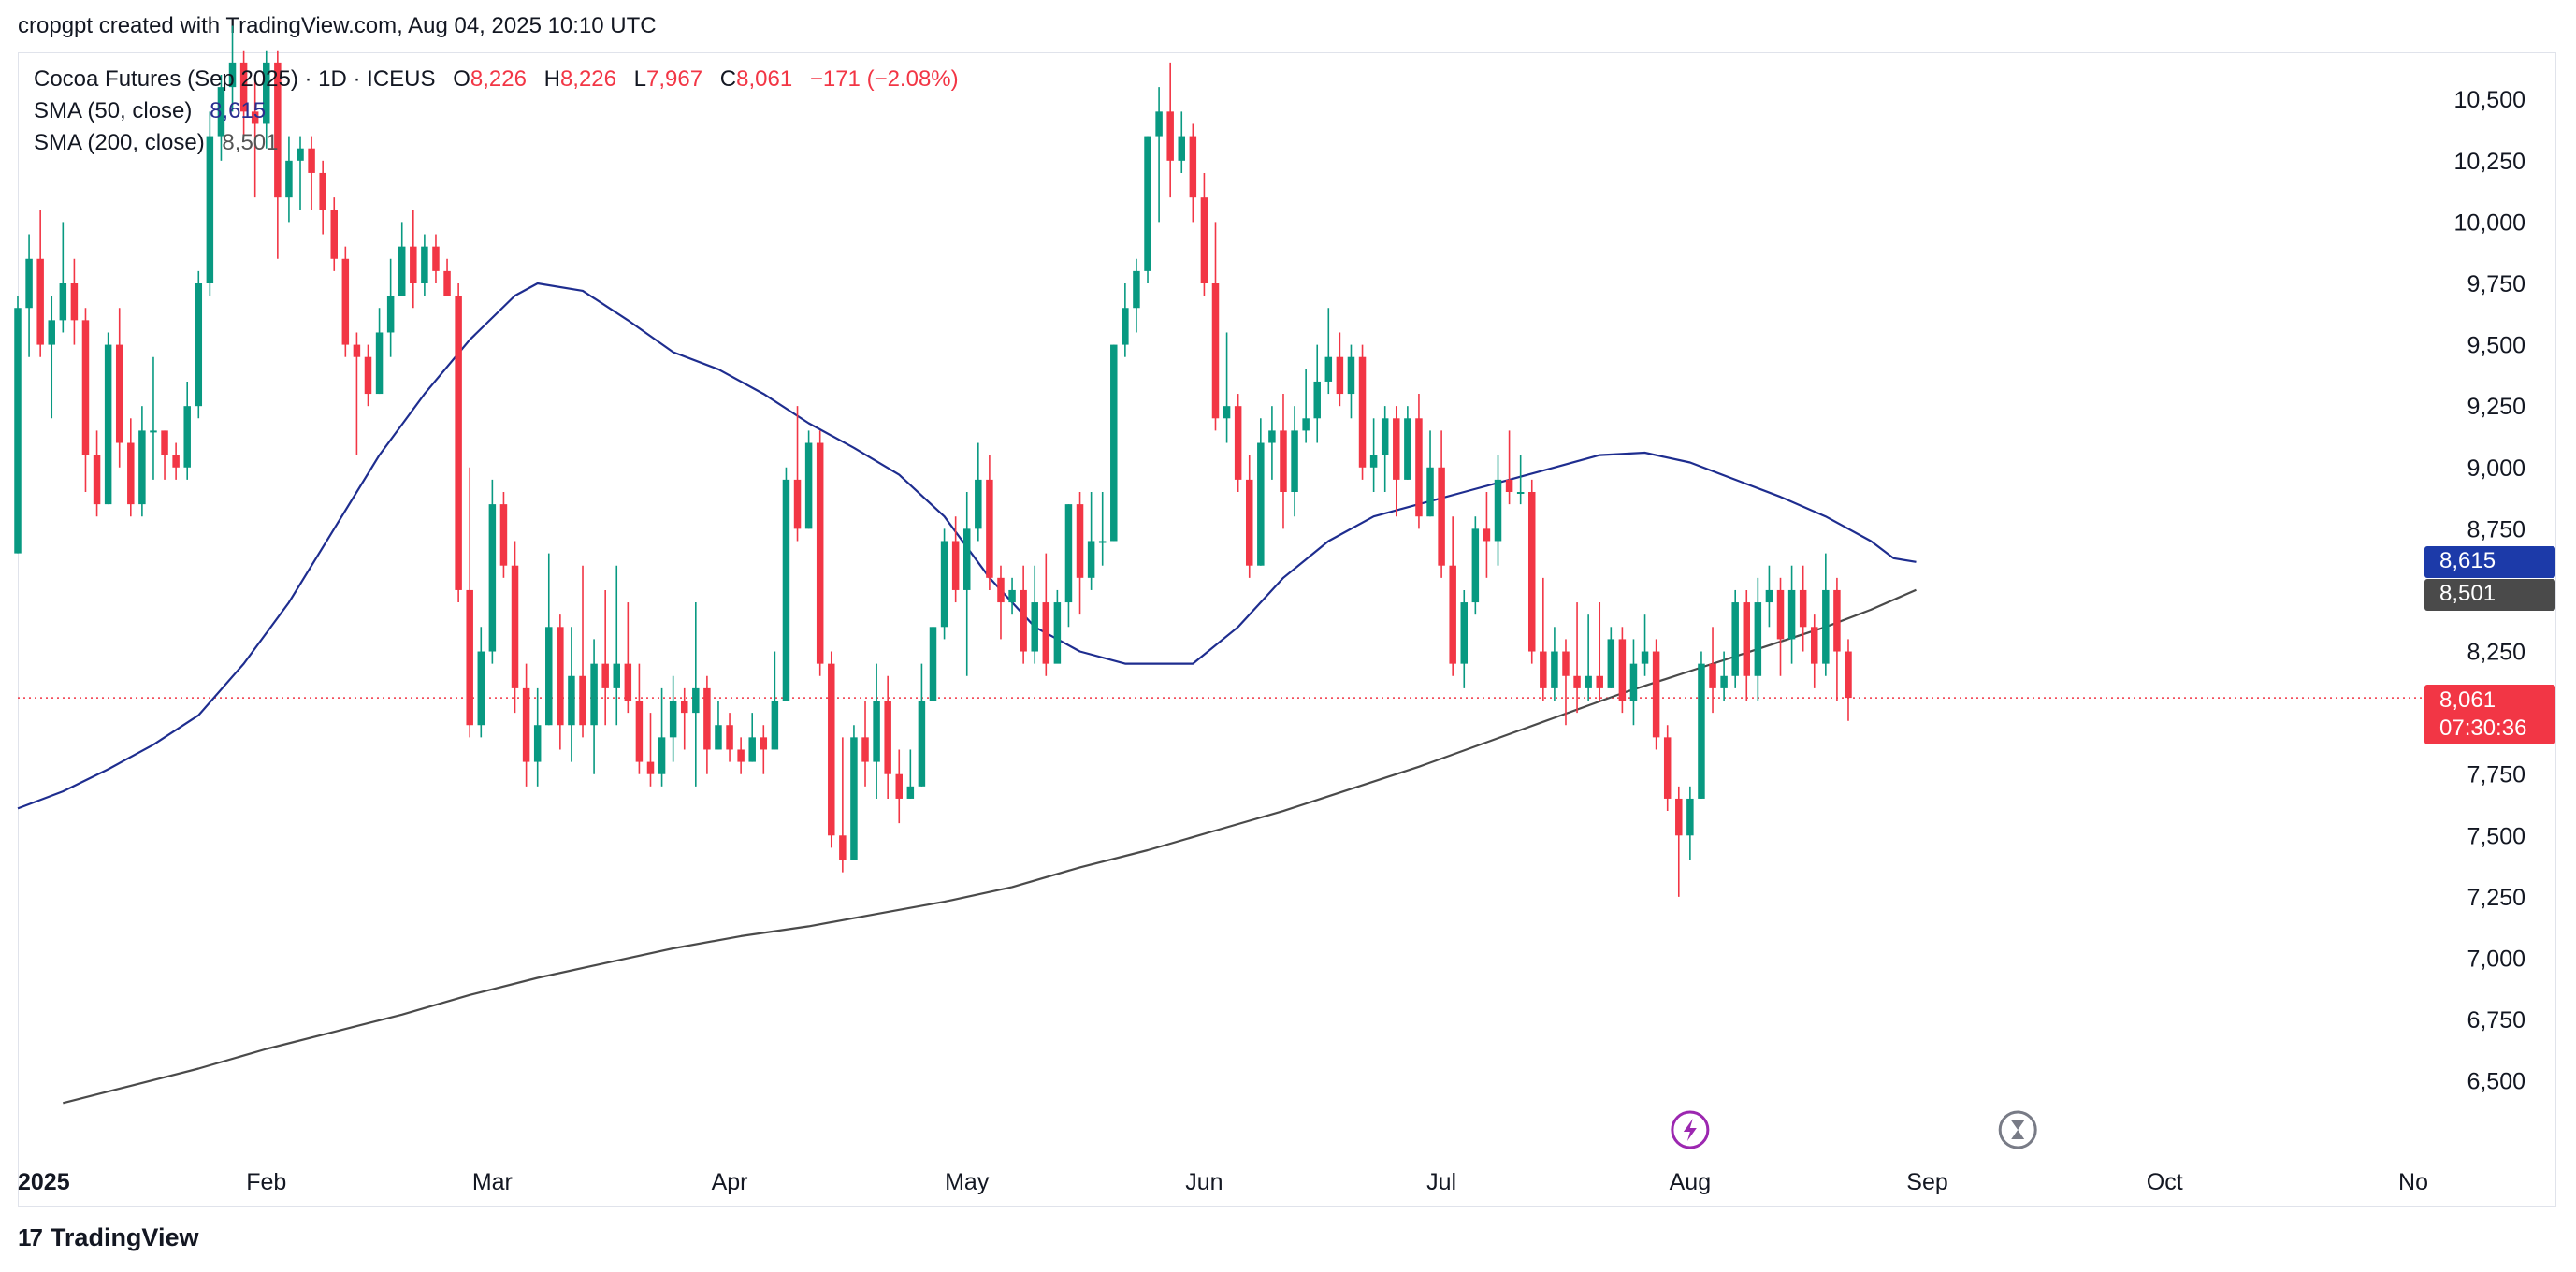  What do you see at coordinates (108, 1237) in the screenshot?
I see `tradingview-brand: 17 TradingView` at bounding box center [108, 1237].